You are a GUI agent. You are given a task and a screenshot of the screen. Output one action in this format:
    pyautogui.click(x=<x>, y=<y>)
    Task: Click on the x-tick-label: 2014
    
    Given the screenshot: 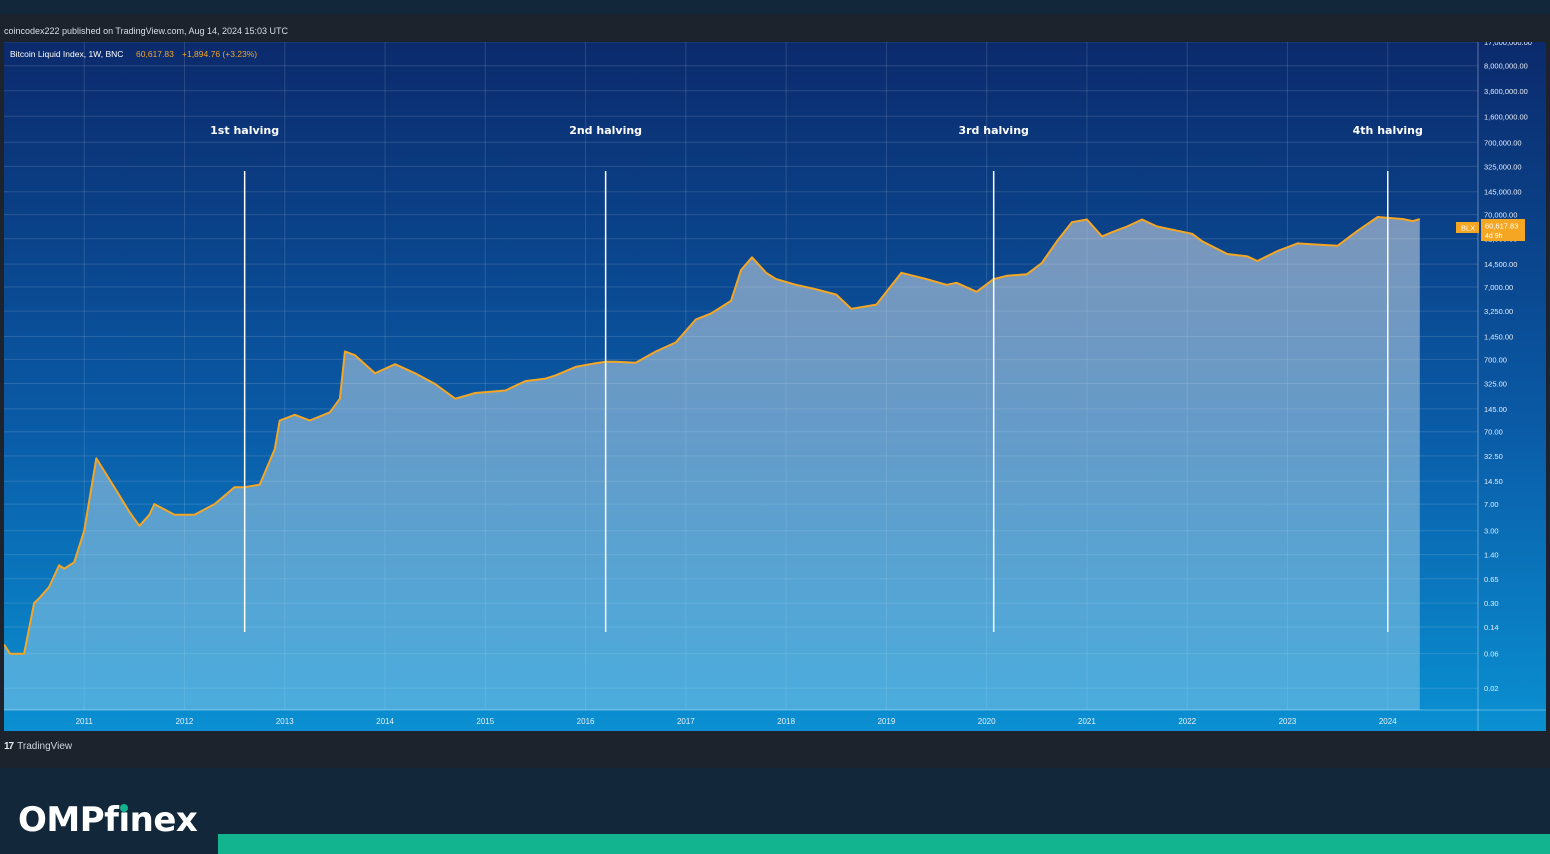 What is the action you would take?
    pyautogui.click(x=385, y=721)
    